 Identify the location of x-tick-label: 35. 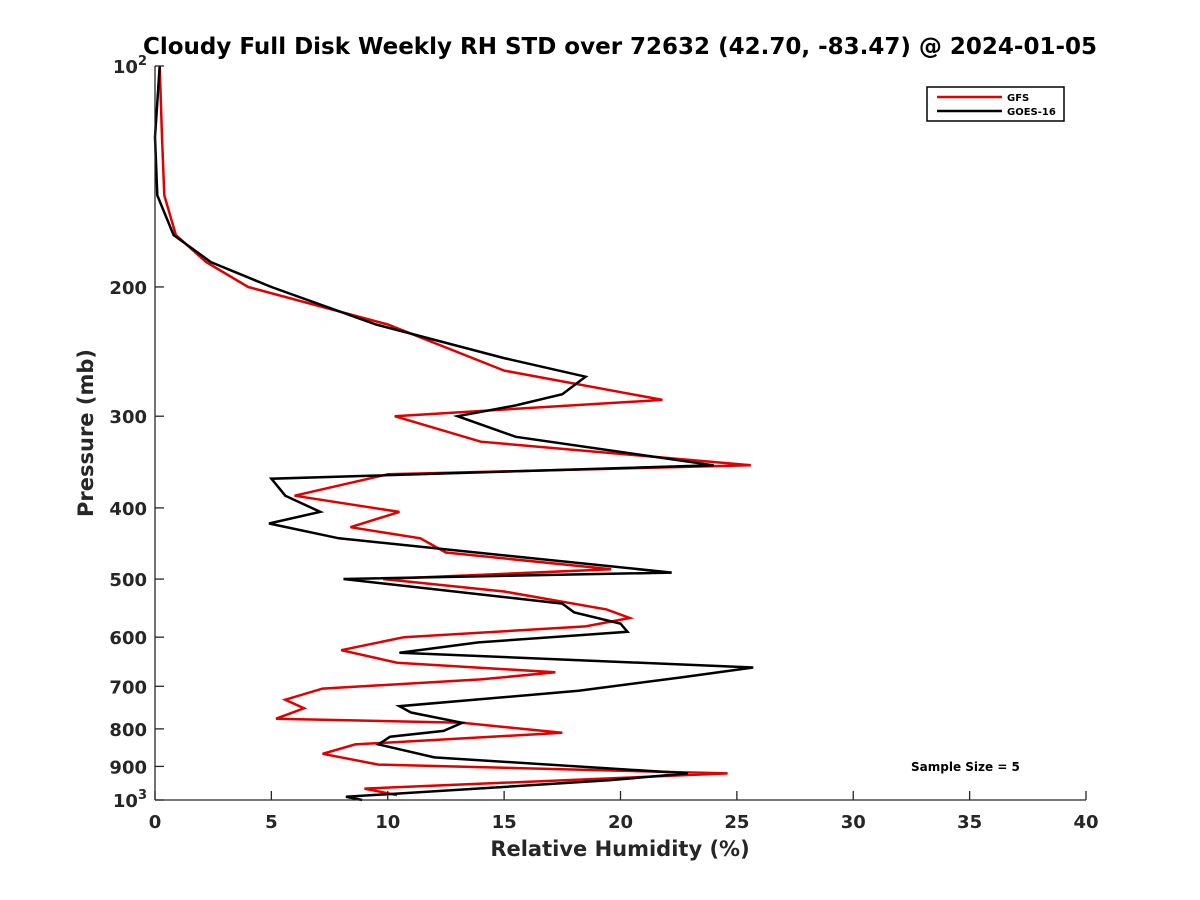
(969, 822).